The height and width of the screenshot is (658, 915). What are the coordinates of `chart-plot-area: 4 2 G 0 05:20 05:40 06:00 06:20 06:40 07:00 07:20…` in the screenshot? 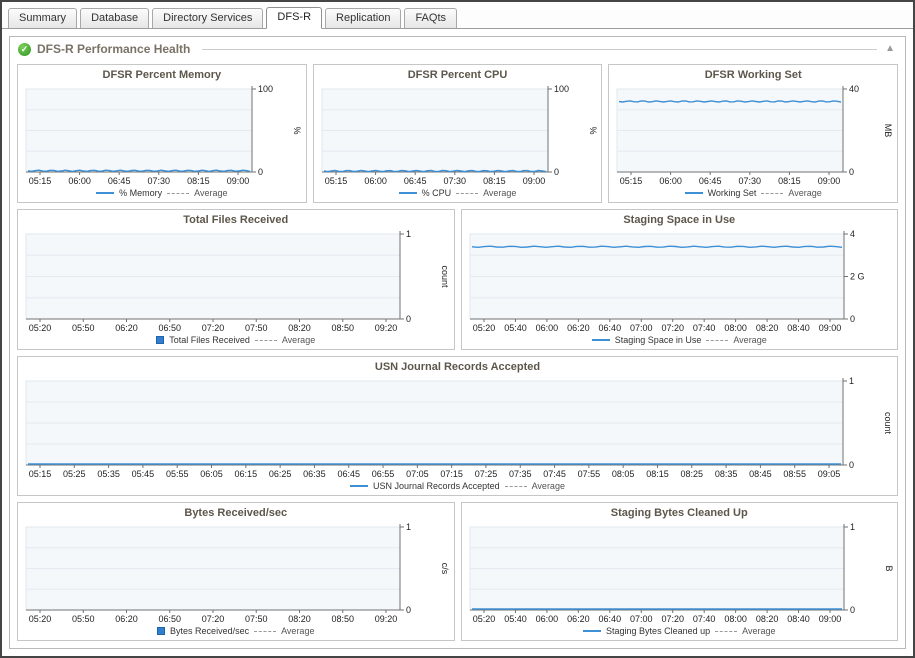 It's located at (680, 280).